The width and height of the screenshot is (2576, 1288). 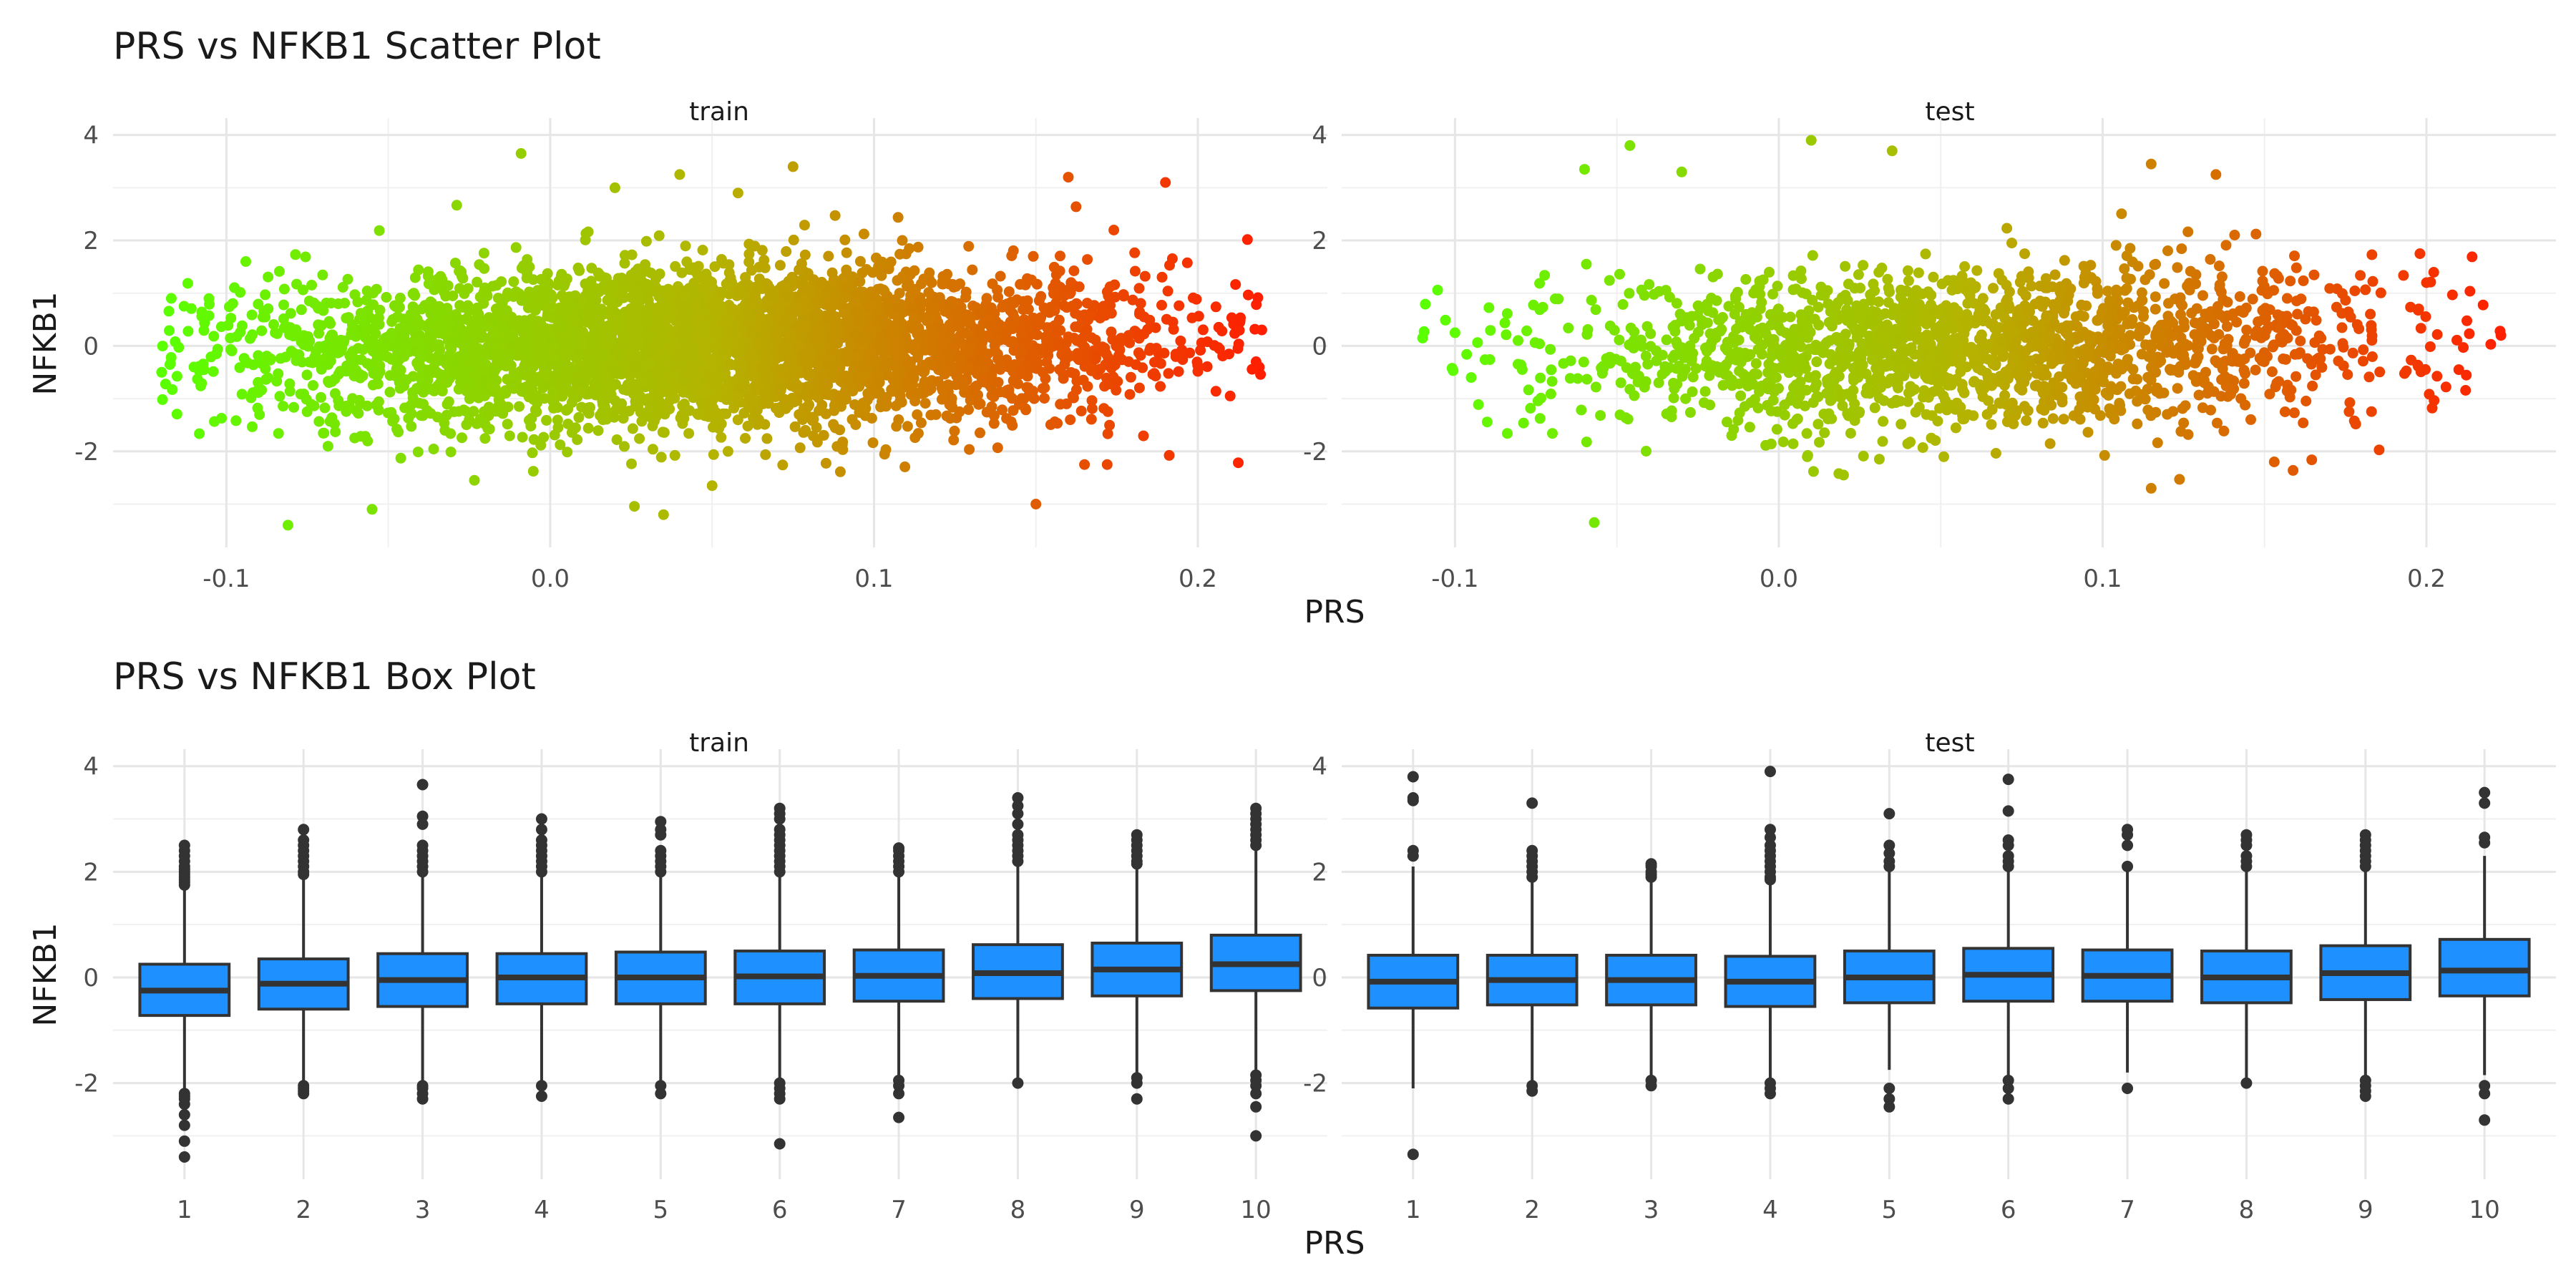 I want to click on y-tick-label: -2, so click(x=1315, y=452).